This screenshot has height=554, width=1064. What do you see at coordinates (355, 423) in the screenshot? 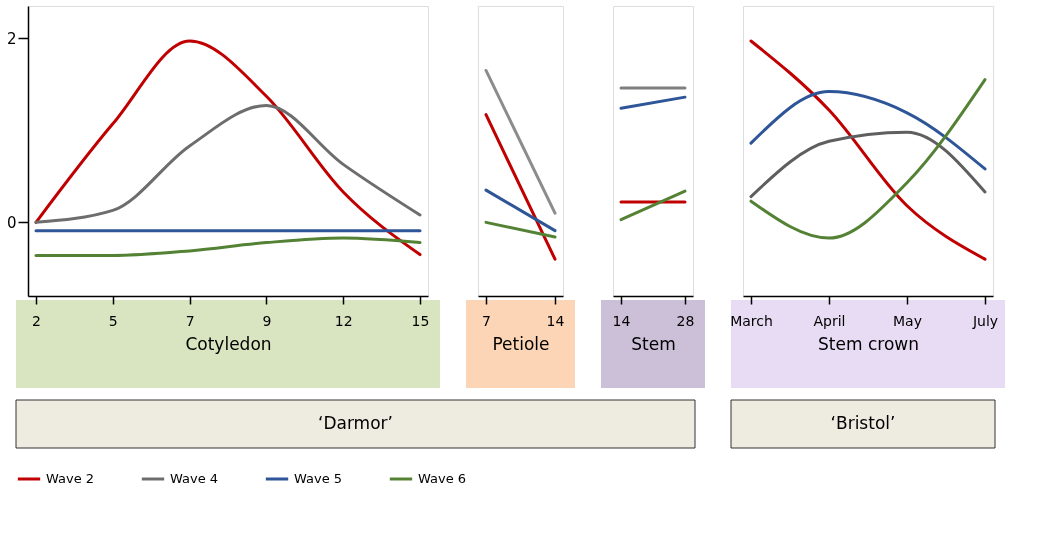
I see `text: ‘Darmor’` at bounding box center [355, 423].